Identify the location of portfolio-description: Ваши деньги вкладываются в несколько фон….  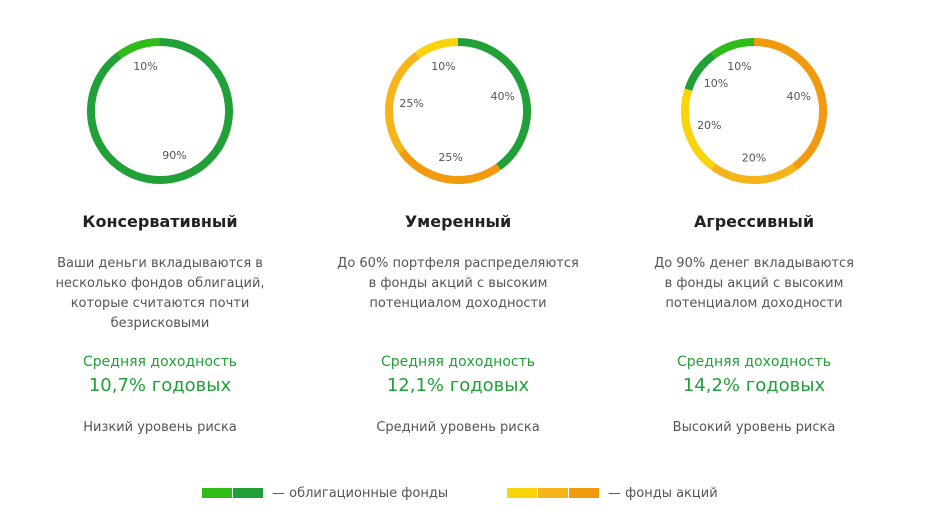
(160, 294).